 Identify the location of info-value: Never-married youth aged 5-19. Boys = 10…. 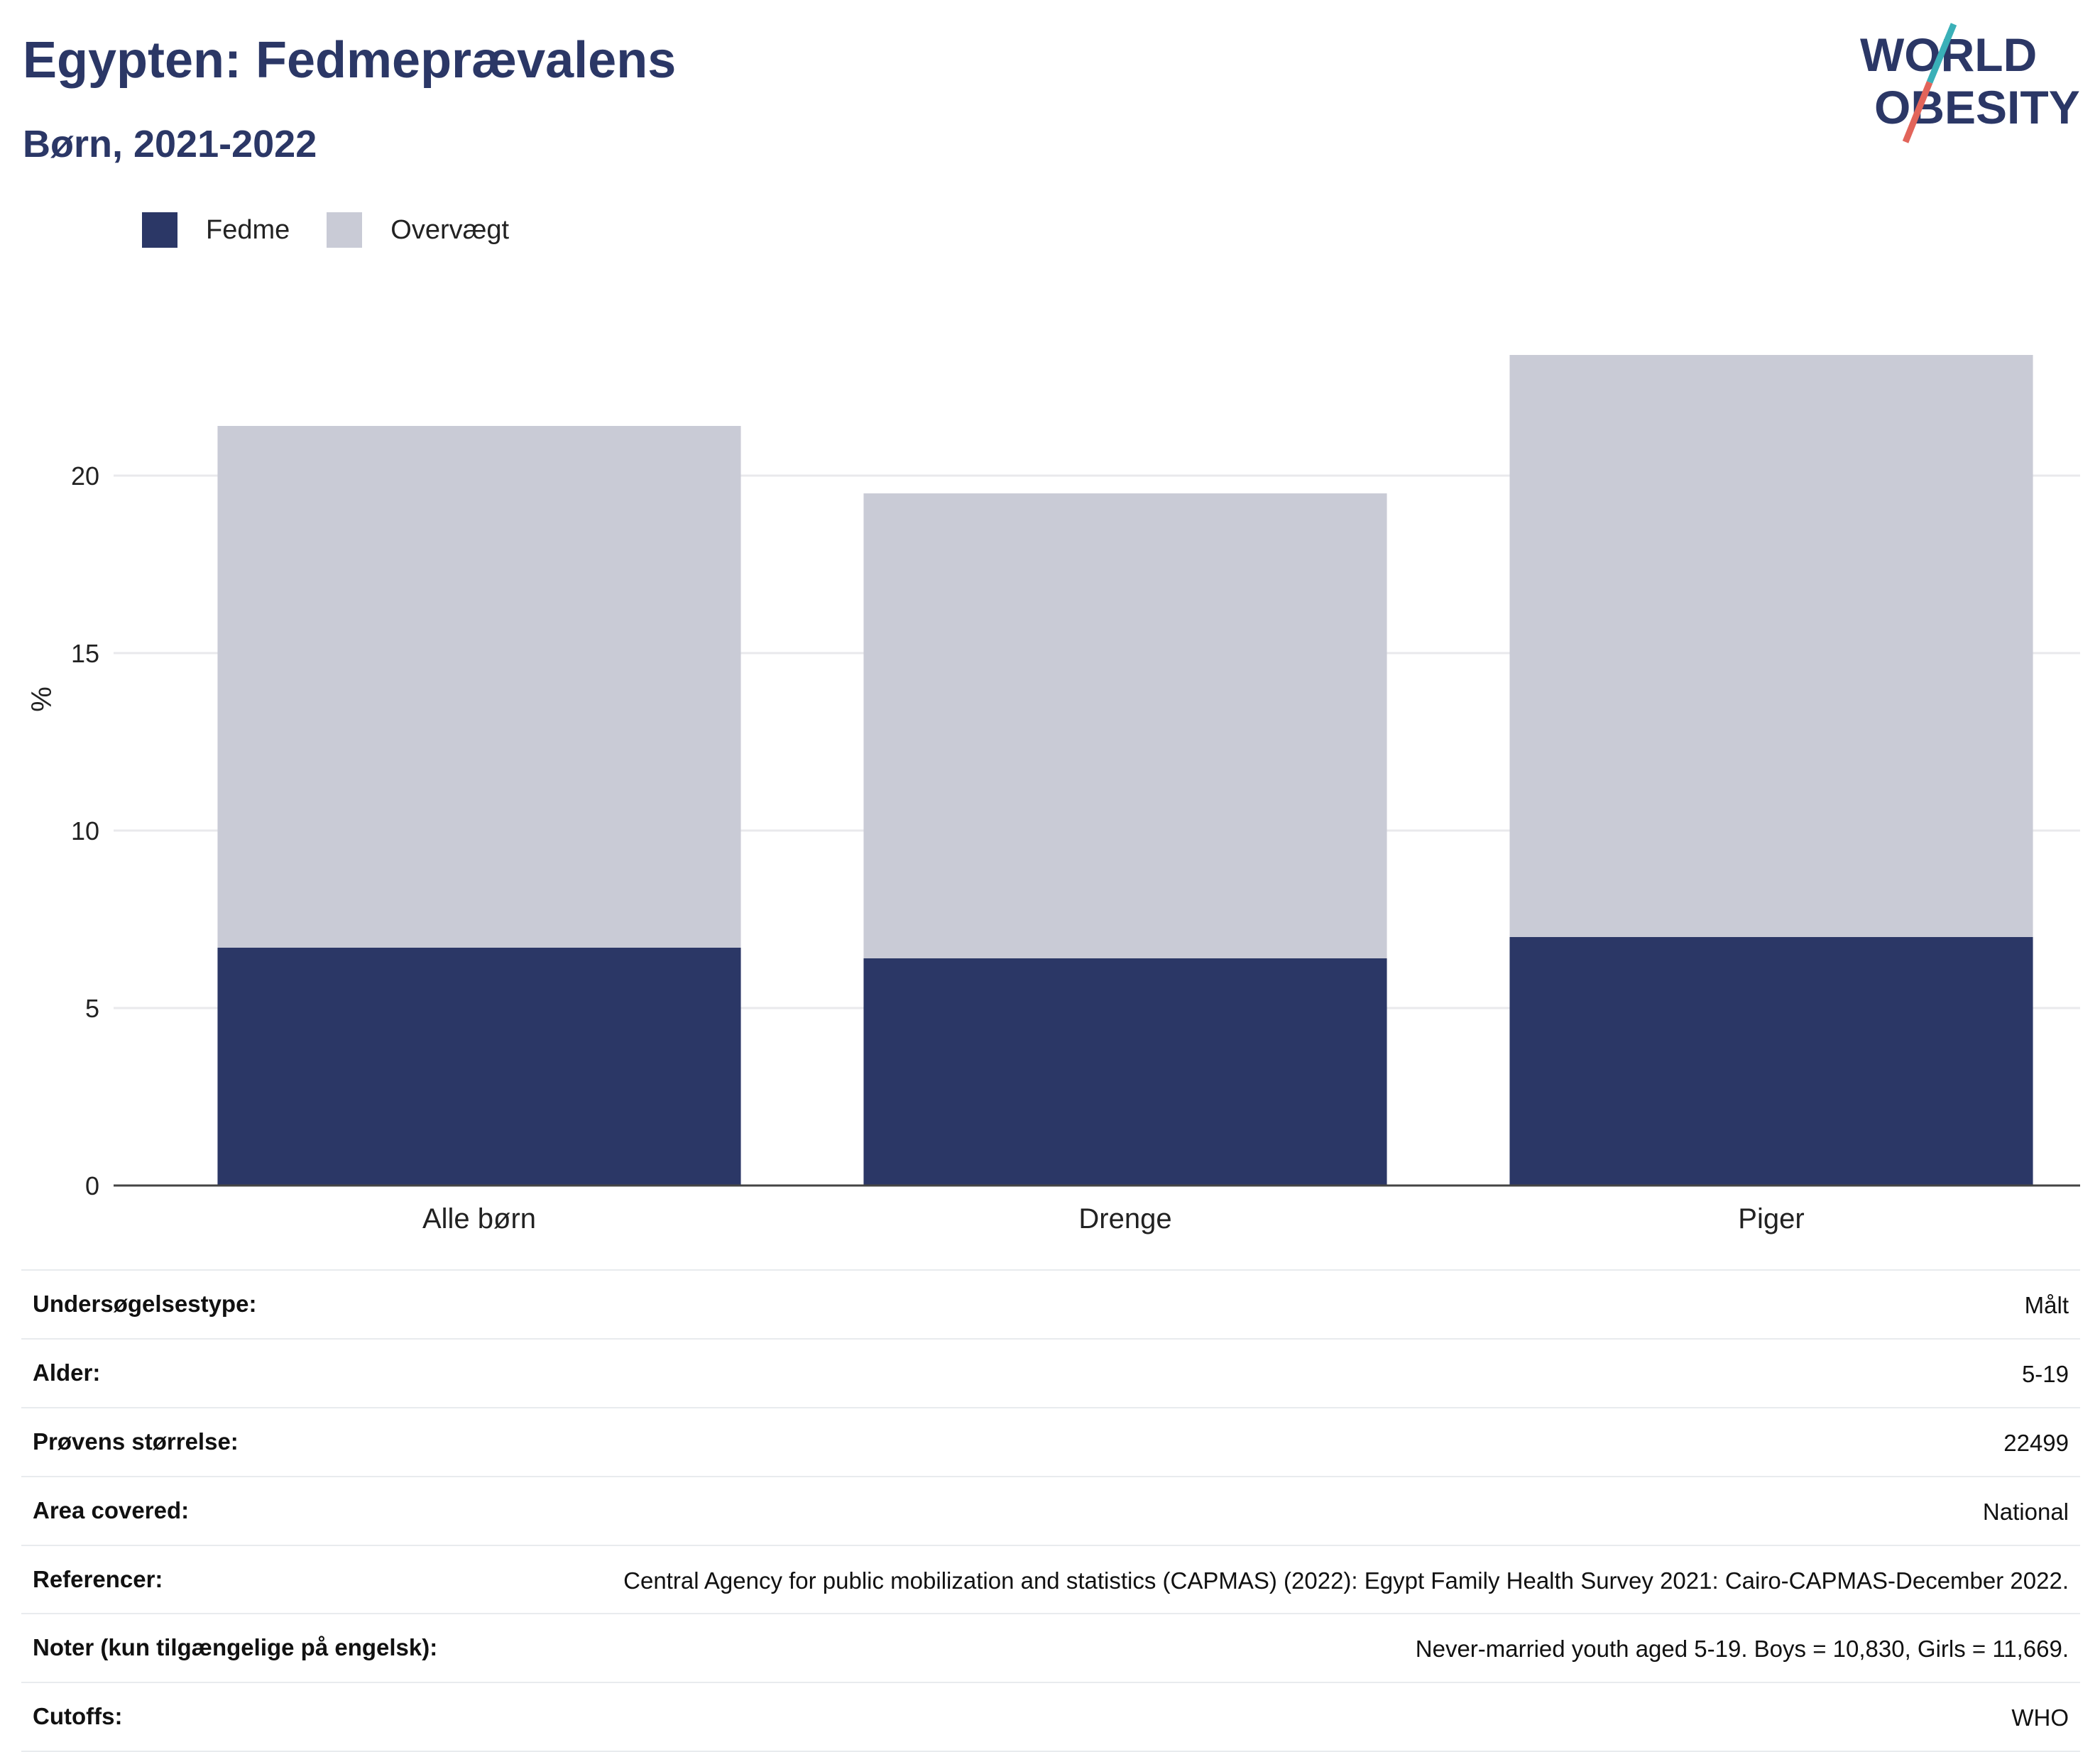
(1742, 1650).